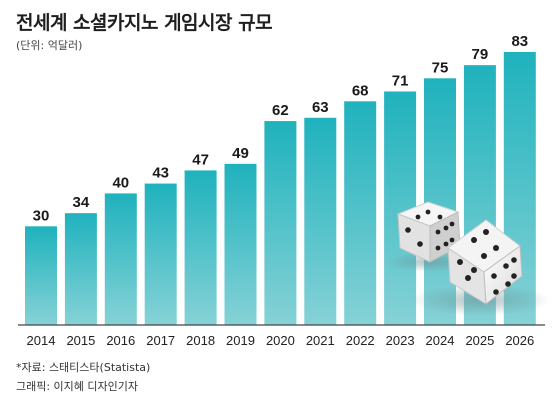 This screenshot has height=404, width=560. What do you see at coordinates (320, 107) in the screenshot?
I see `value-label-2021: 63` at bounding box center [320, 107].